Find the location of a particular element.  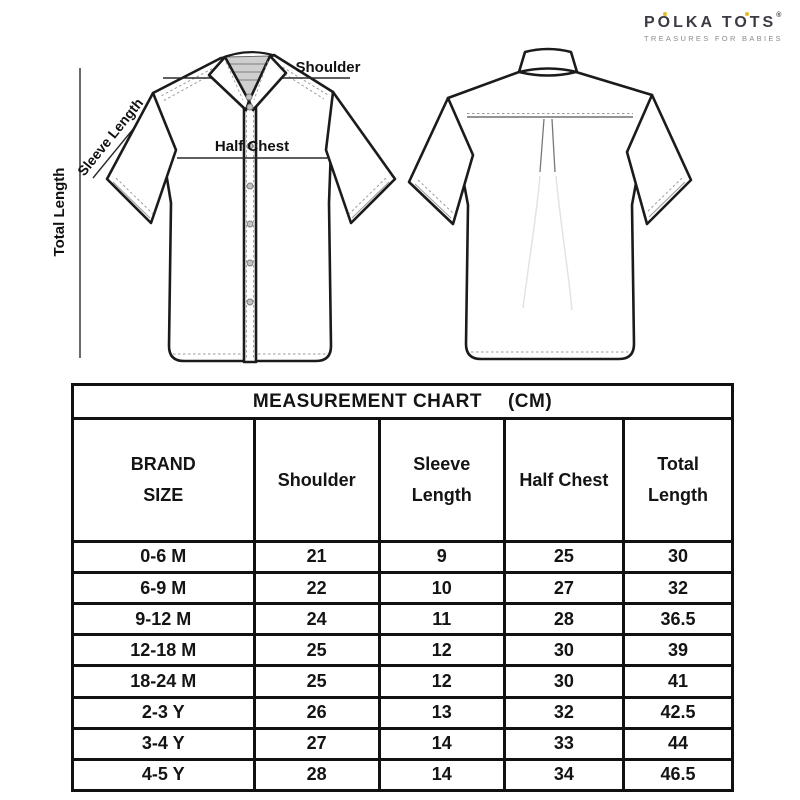

table-unit: (CM) is located at coordinates (530, 401).